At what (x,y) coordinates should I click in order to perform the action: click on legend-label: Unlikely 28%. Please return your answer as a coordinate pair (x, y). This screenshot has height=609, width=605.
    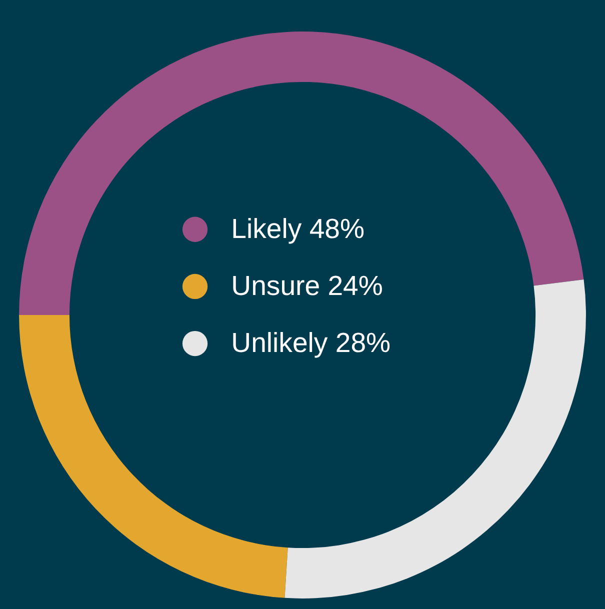
    Looking at the image, I should click on (311, 342).